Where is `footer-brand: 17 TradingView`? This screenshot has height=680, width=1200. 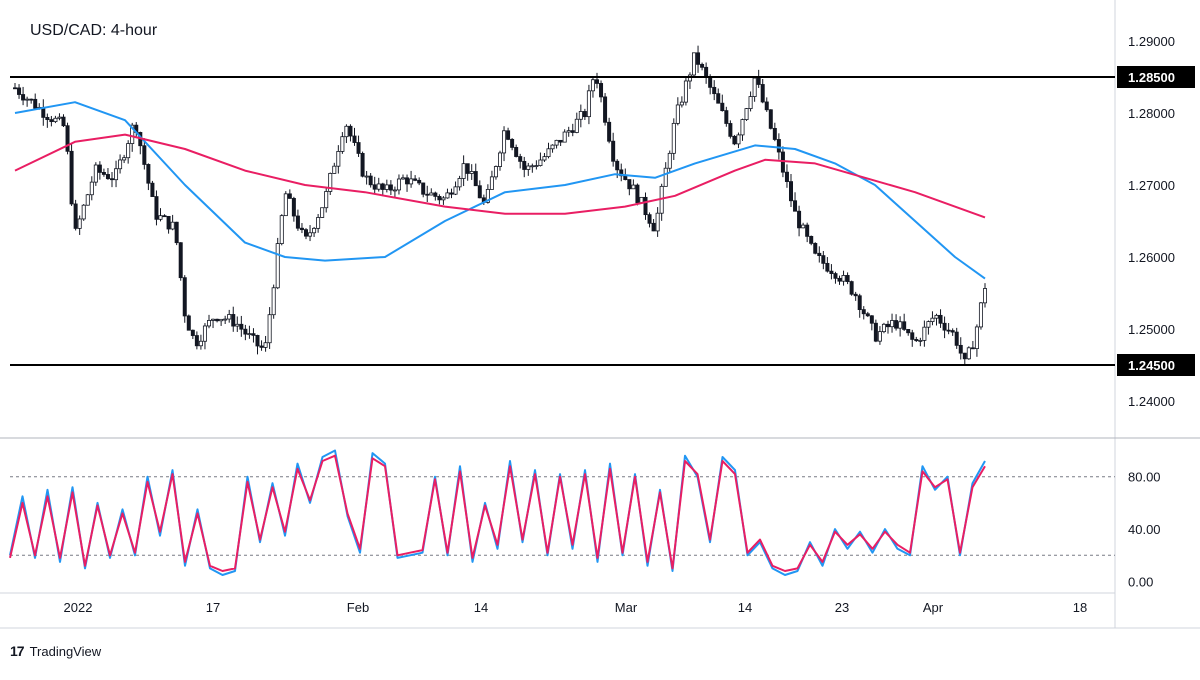
footer-brand: 17 TradingView is located at coordinates (55, 651).